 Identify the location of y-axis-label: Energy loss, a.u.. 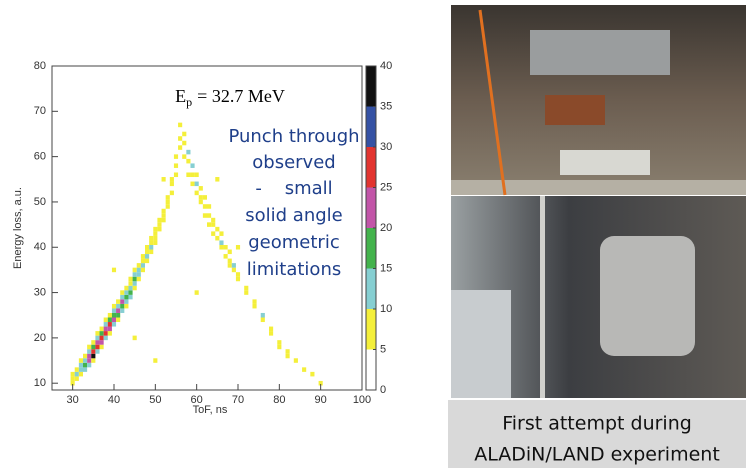
(18, 228).